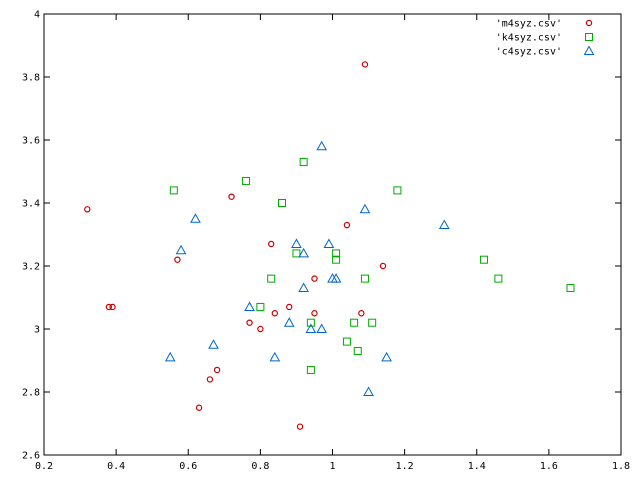 The height and width of the screenshot is (480, 640). What do you see at coordinates (44, 466) in the screenshot?
I see `x-tick-label: 0.2` at bounding box center [44, 466].